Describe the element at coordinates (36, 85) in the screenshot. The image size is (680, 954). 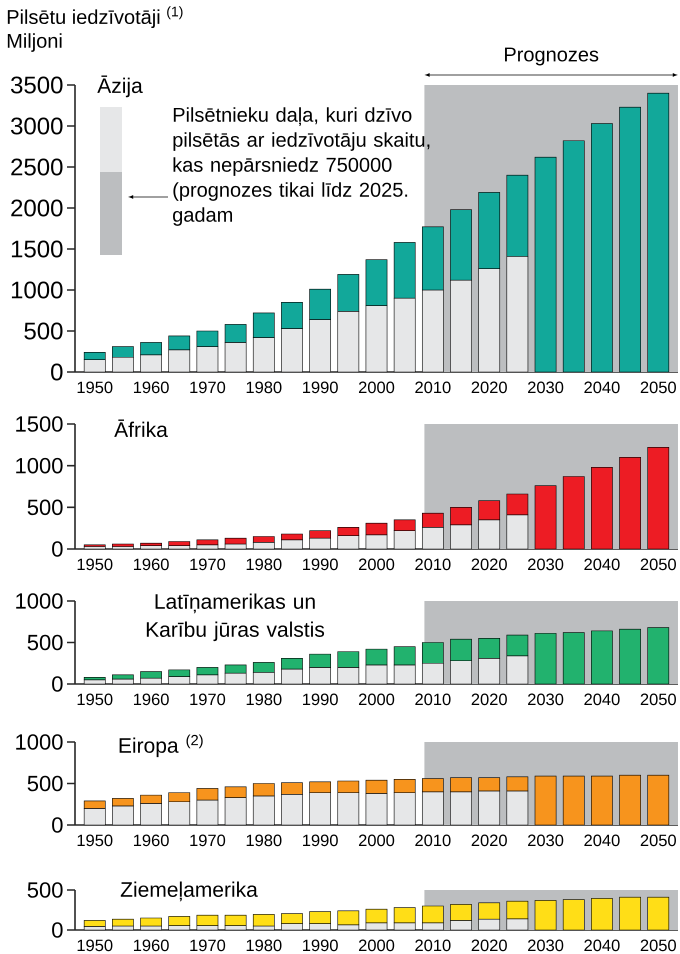
I see `y-tick-label: 3500` at that location.